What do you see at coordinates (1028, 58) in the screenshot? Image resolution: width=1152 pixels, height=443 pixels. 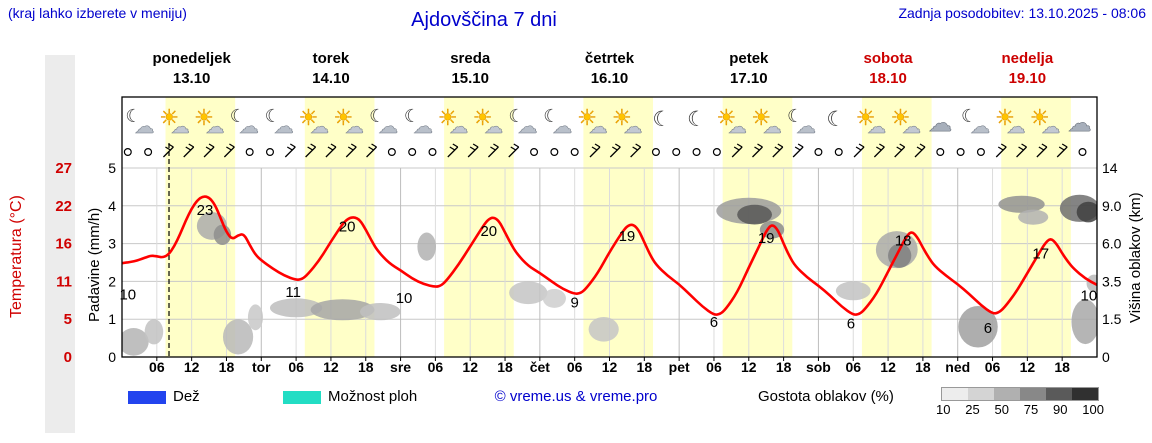 I see `day-name: nedelja` at bounding box center [1028, 58].